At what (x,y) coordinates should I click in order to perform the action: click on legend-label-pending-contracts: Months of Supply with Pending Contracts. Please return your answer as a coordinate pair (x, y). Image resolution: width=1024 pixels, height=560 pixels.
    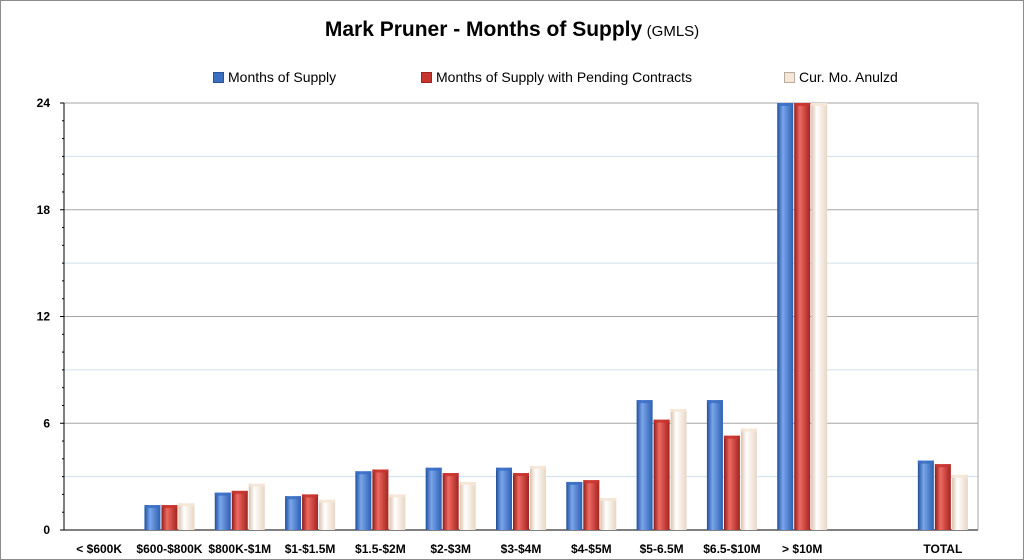
    Looking at the image, I should click on (564, 77).